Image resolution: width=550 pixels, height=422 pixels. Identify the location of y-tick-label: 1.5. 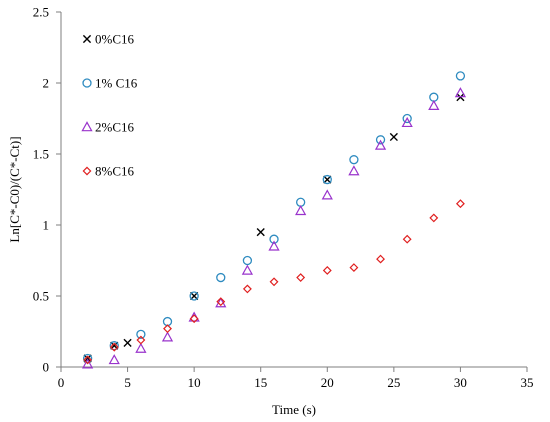
(41, 154).